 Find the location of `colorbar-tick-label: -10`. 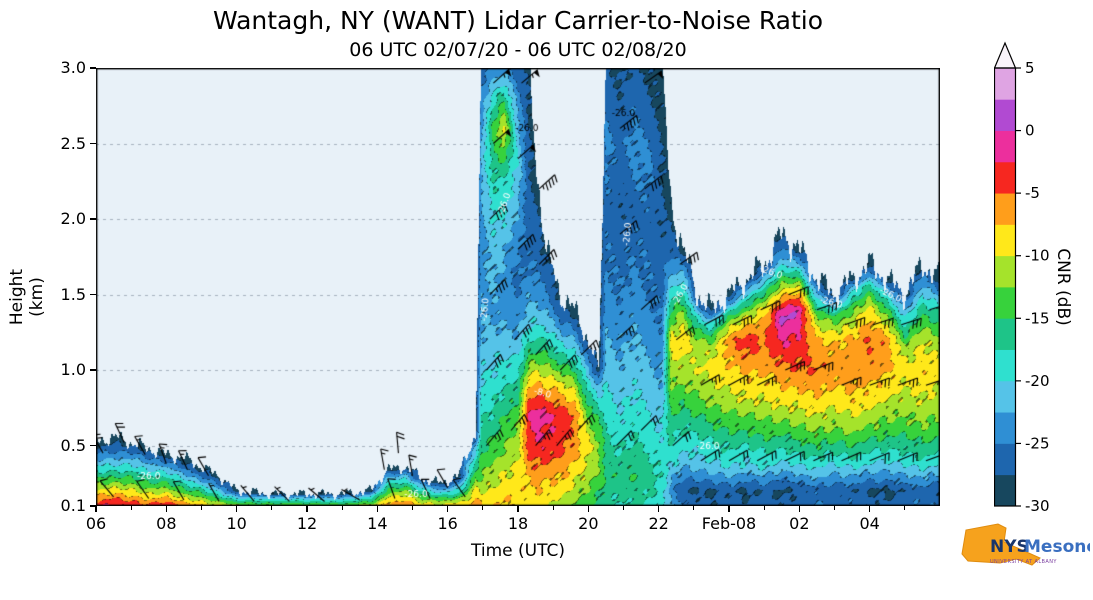

colorbar-tick-label: -10 is located at coordinates (1037, 256).